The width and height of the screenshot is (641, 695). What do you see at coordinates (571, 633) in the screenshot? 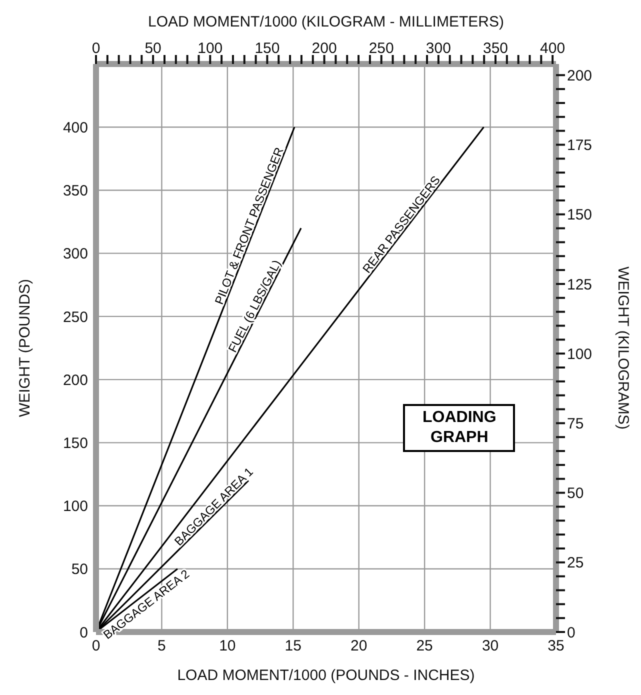
I see `y2-tick-label: 0` at bounding box center [571, 633].